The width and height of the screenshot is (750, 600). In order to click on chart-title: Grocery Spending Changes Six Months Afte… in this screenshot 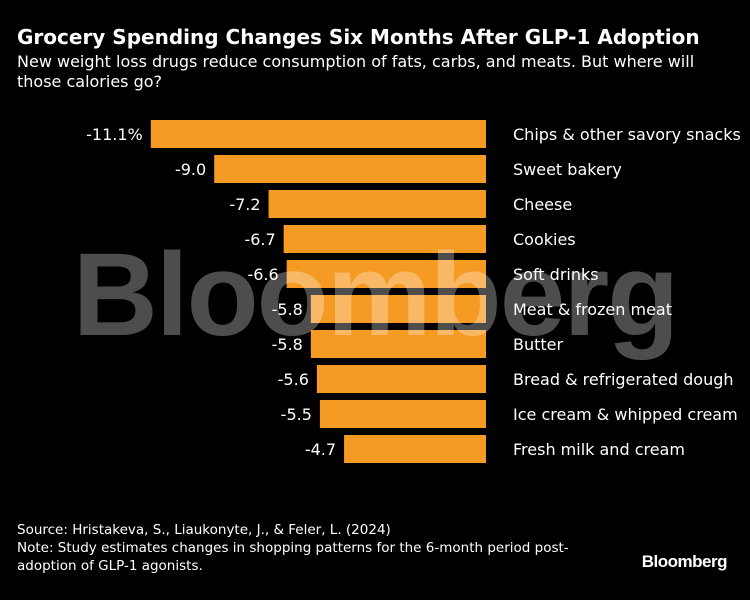, I will do `click(358, 37)`.